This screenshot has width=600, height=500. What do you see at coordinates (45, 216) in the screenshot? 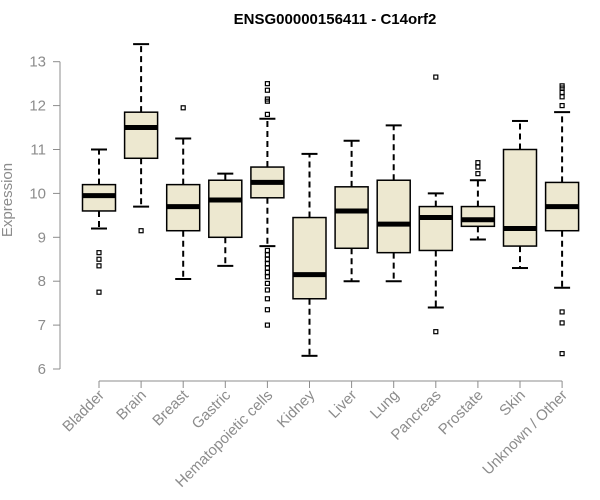
I see `y-axis: 6 7 8 9 10 11 12 13` at bounding box center [45, 216].